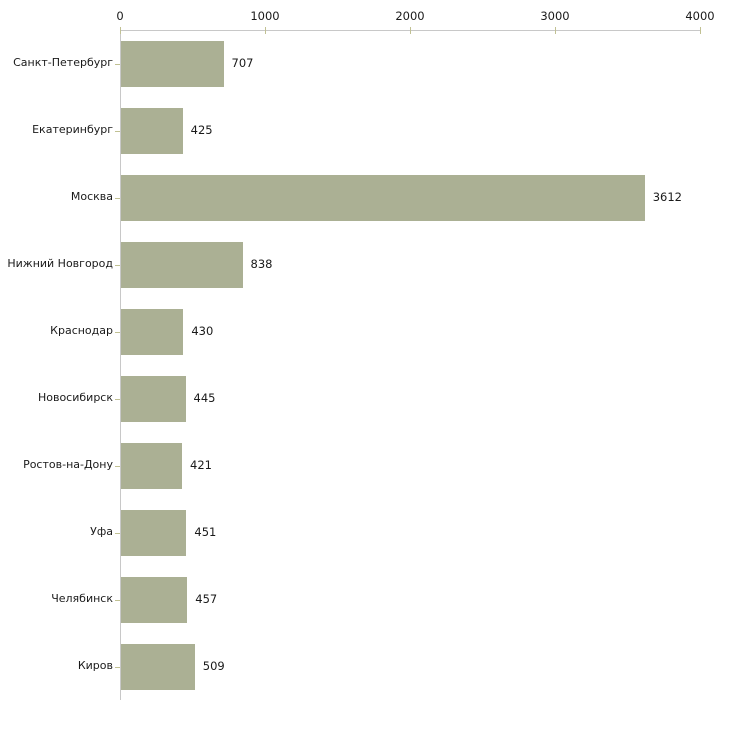 Image resolution: width=730 pixels, height=730 pixels. Describe the element at coordinates (242, 62) in the screenshot. I see `value-label: 707` at that location.